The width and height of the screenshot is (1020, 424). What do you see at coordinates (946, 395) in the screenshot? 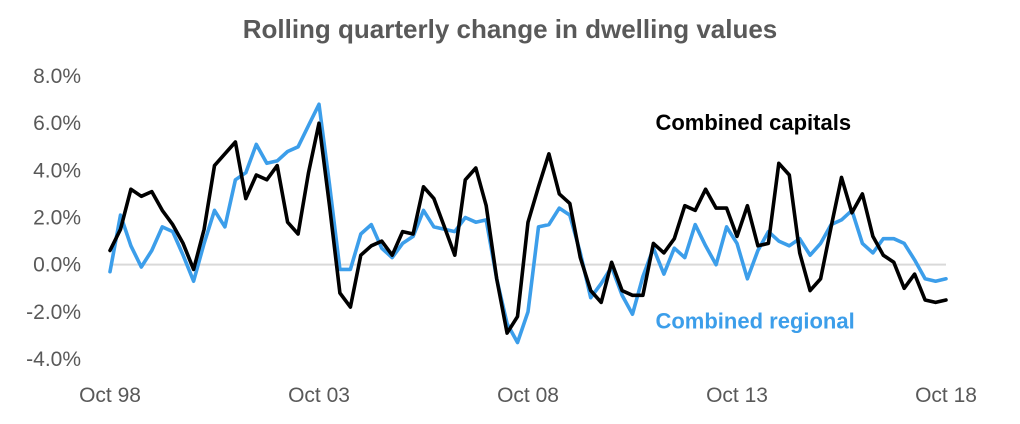
I see `x-tick-label: Oct 18` at bounding box center [946, 395].